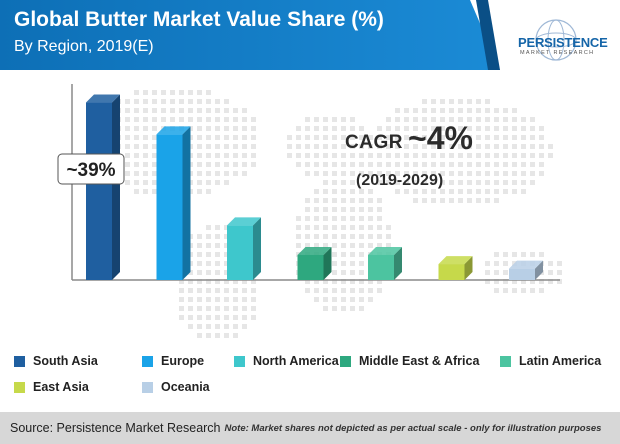  What do you see at coordinates (296, 361) in the screenshot?
I see `legend-label: North America` at bounding box center [296, 361].